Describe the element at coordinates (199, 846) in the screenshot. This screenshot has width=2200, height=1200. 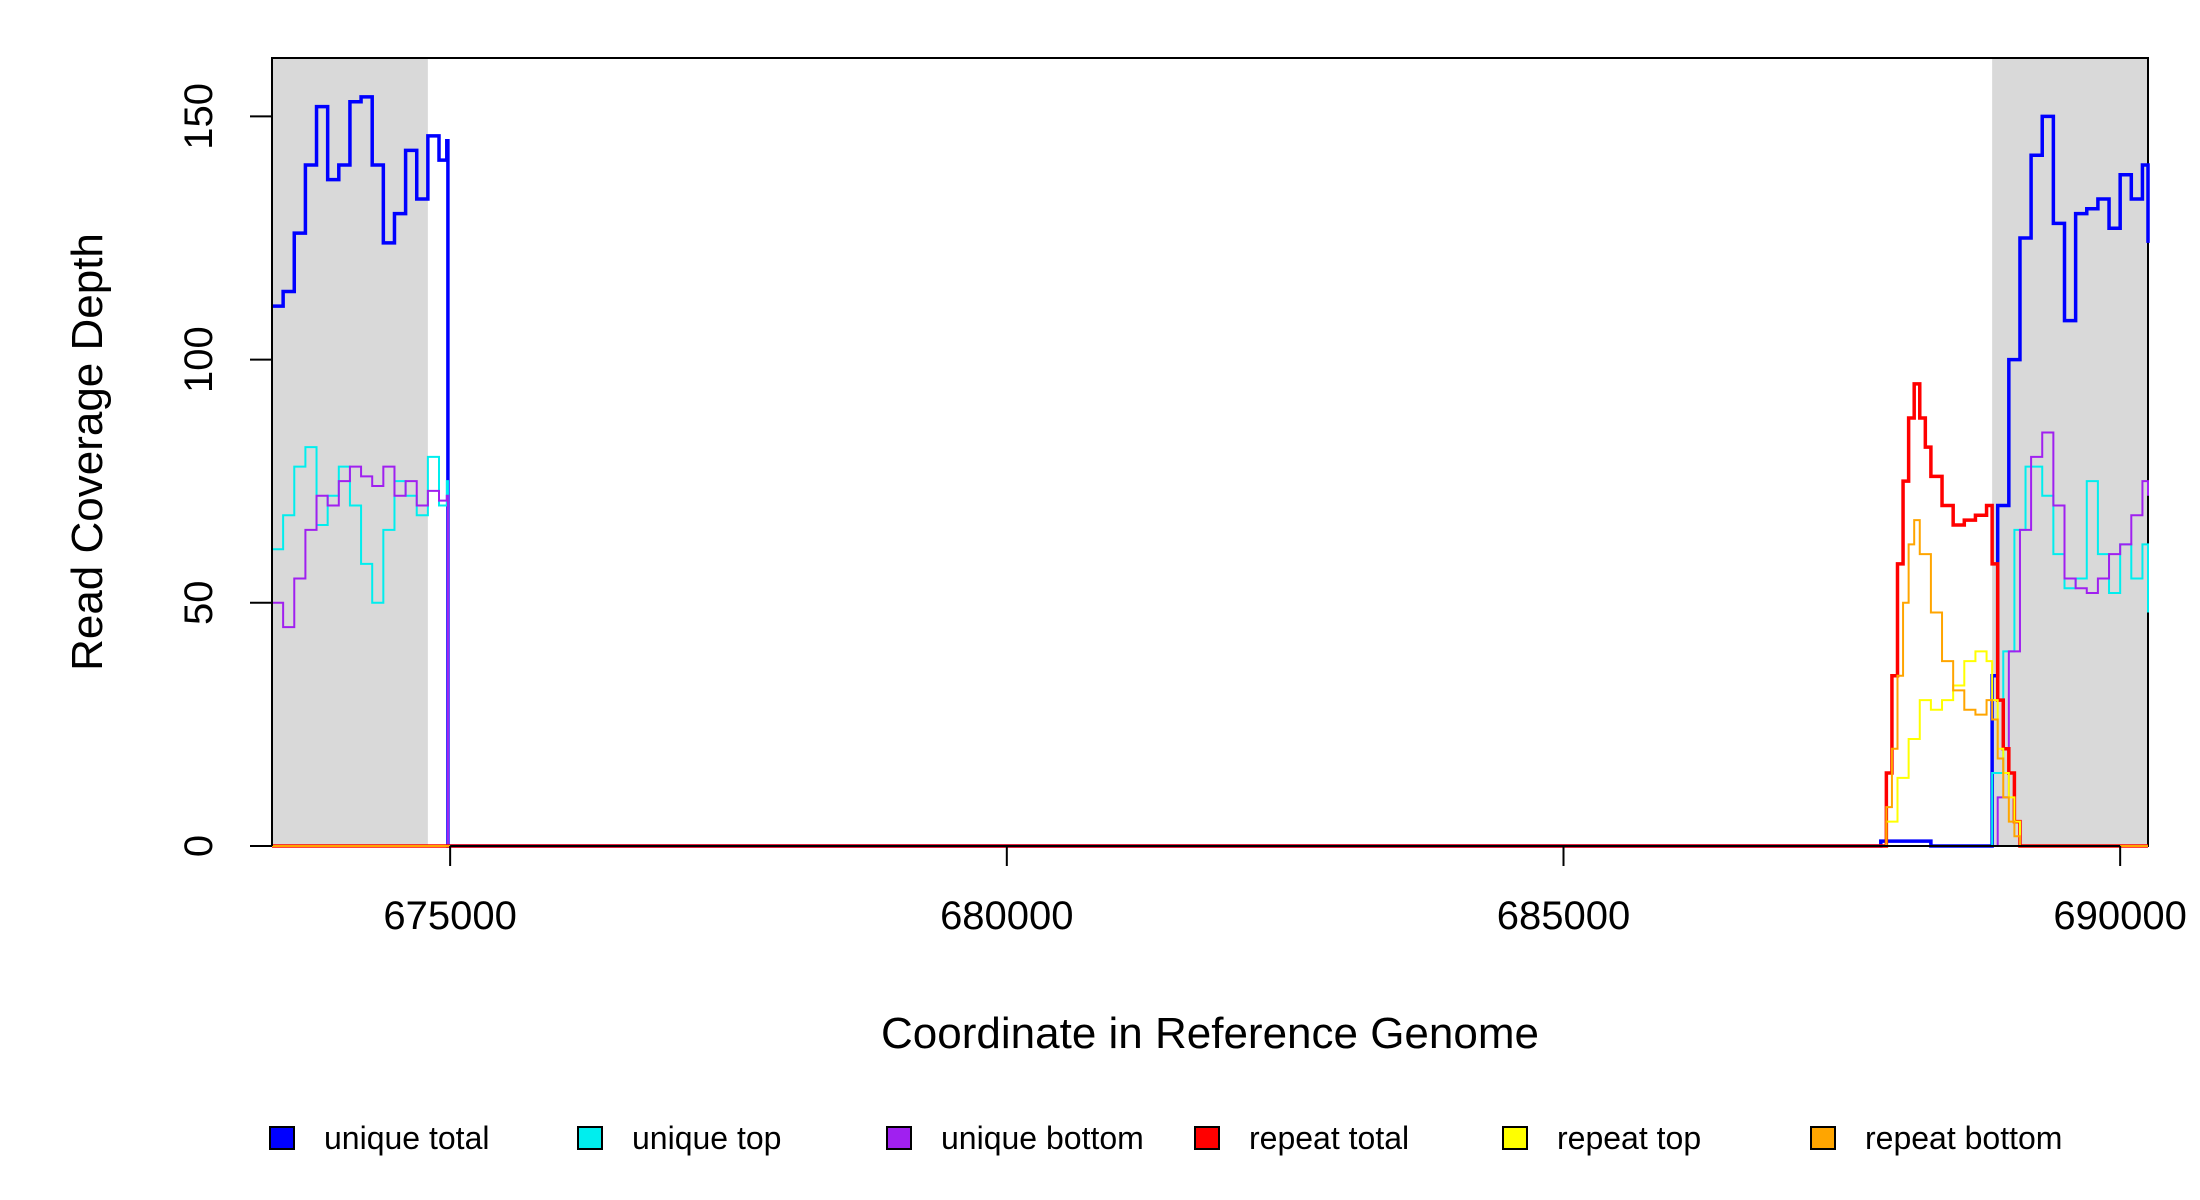
I see `y-tick-label: 0` at that location.